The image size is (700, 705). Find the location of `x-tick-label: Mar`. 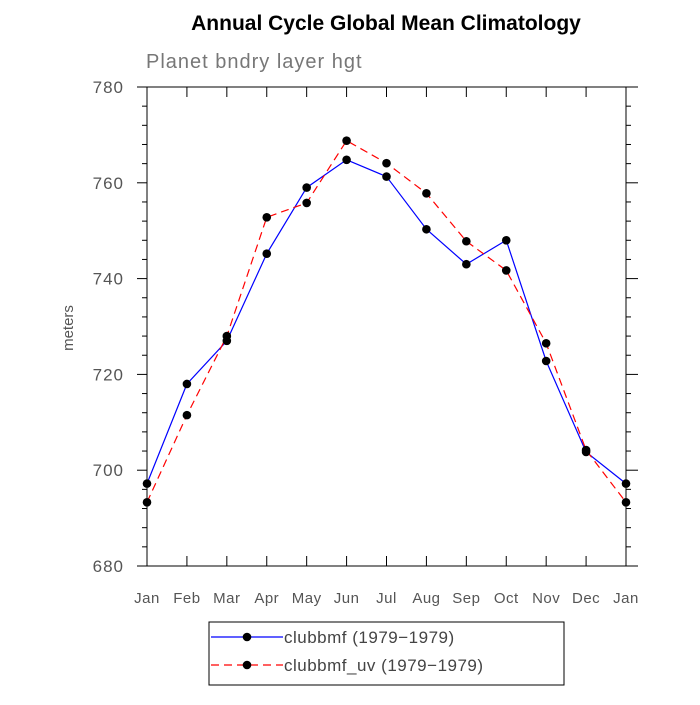

x-tick-label: Mar is located at coordinates (226, 598).